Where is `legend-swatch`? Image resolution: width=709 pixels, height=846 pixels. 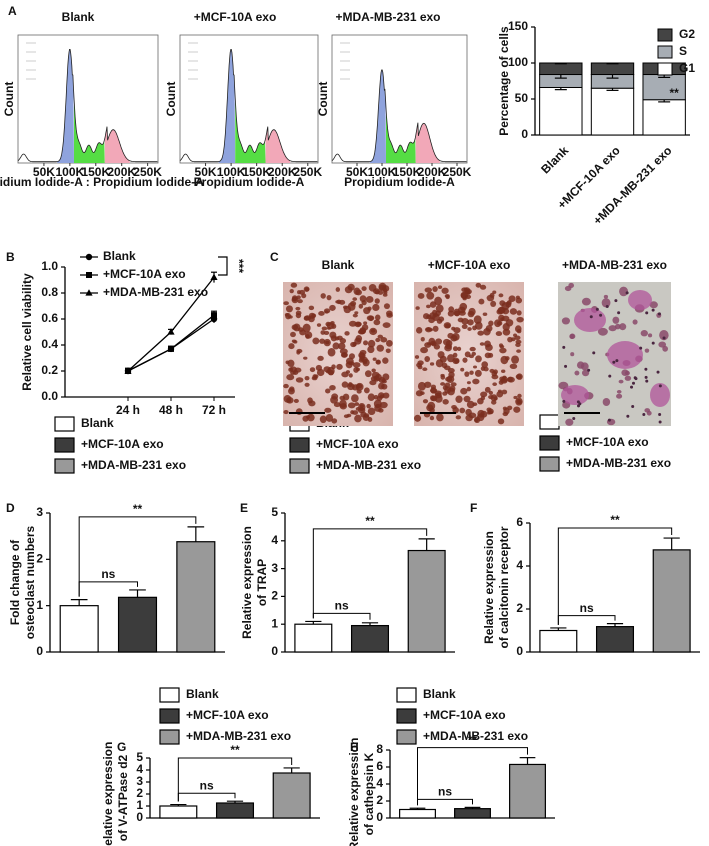
legend-swatch is located at coordinates (64, 445).